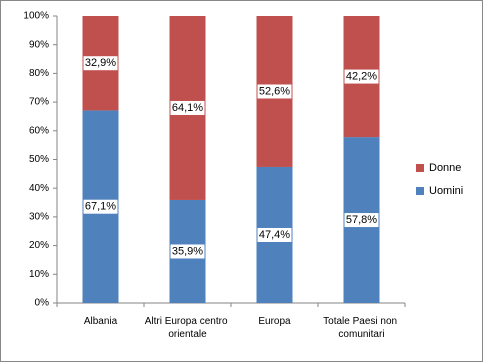  Describe the element at coordinates (42, 303) in the screenshot. I see `y-tick-label: 0%` at that location.